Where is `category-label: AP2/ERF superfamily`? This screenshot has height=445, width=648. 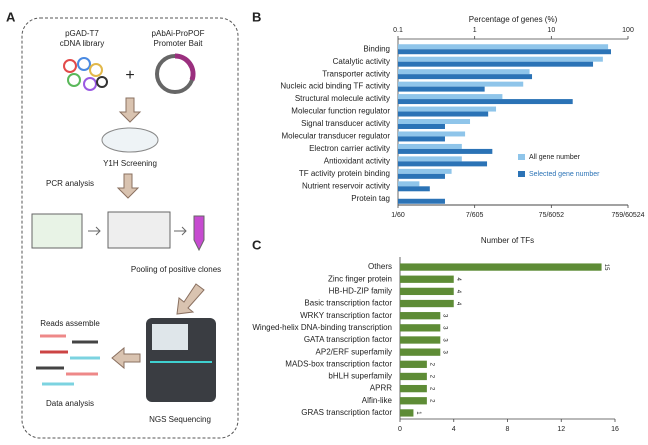
category-label: AP2/ERF superfamily is located at coordinates (354, 351).